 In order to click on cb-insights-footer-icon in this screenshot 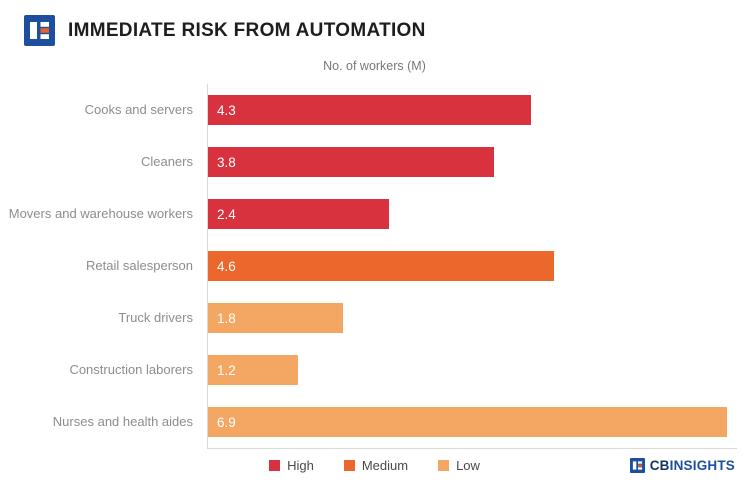, I will do `click(637, 465)`.